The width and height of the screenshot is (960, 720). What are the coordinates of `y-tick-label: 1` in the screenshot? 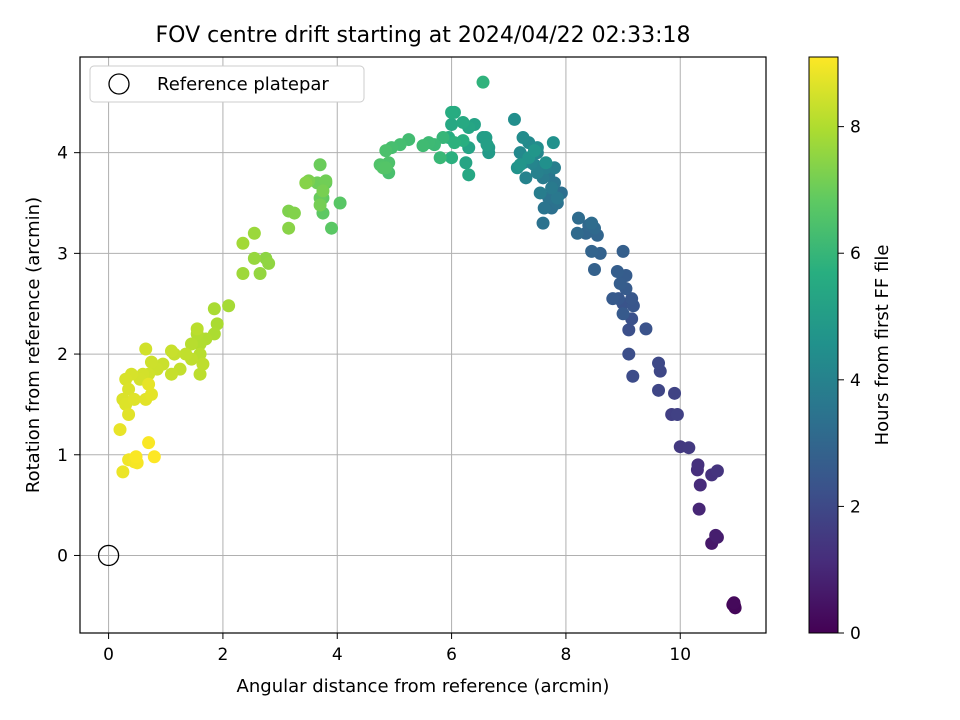 It's located at (62, 456).